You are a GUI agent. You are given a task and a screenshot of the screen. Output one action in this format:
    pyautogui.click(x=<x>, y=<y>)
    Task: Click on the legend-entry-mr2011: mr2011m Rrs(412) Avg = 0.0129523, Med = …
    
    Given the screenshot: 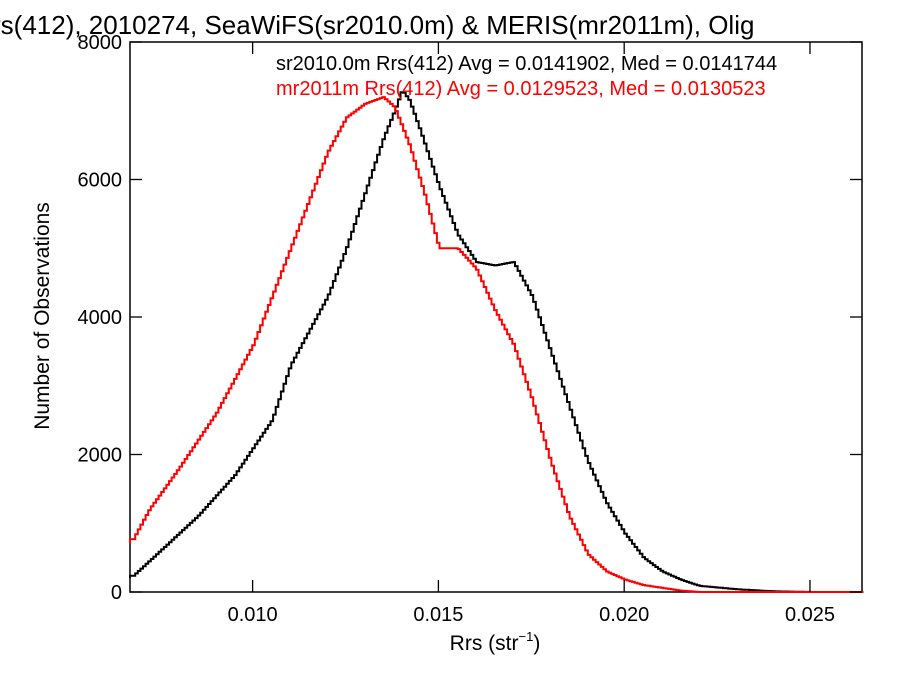 What is the action you would take?
    pyautogui.click(x=521, y=89)
    